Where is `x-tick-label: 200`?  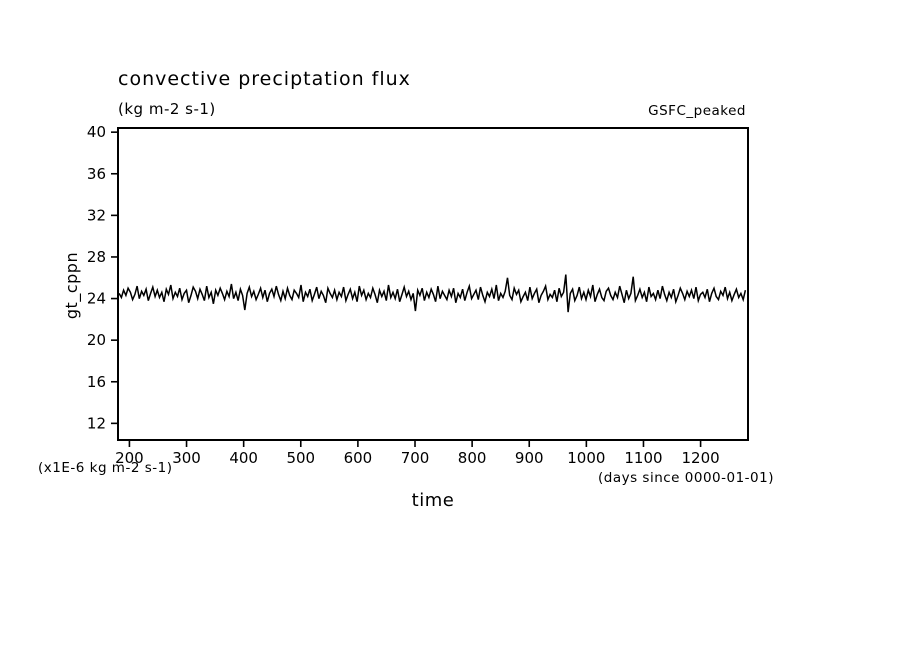
x-tick-label: 200 is located at coordinates (129, 458).